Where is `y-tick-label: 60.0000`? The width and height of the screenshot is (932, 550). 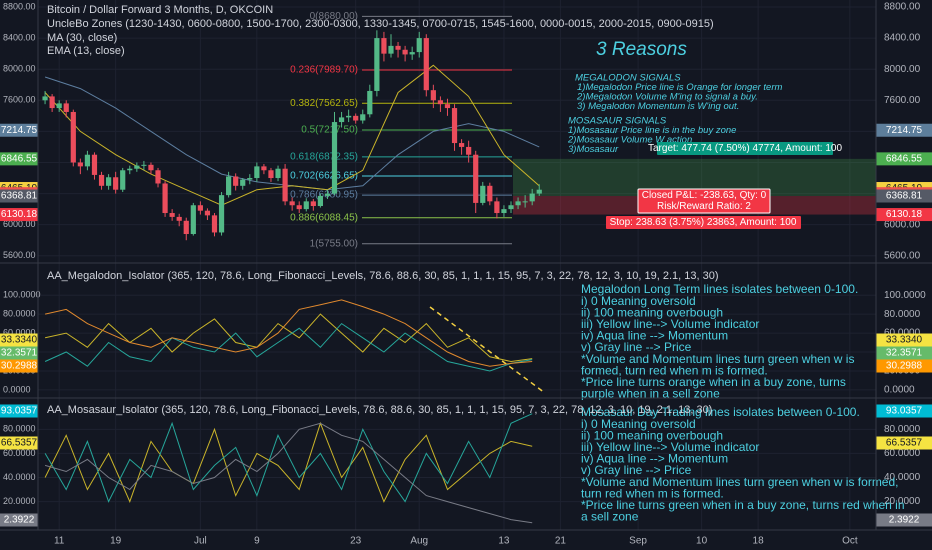
y-tick-label: 60.0000 is located at coordinates (19, 453).